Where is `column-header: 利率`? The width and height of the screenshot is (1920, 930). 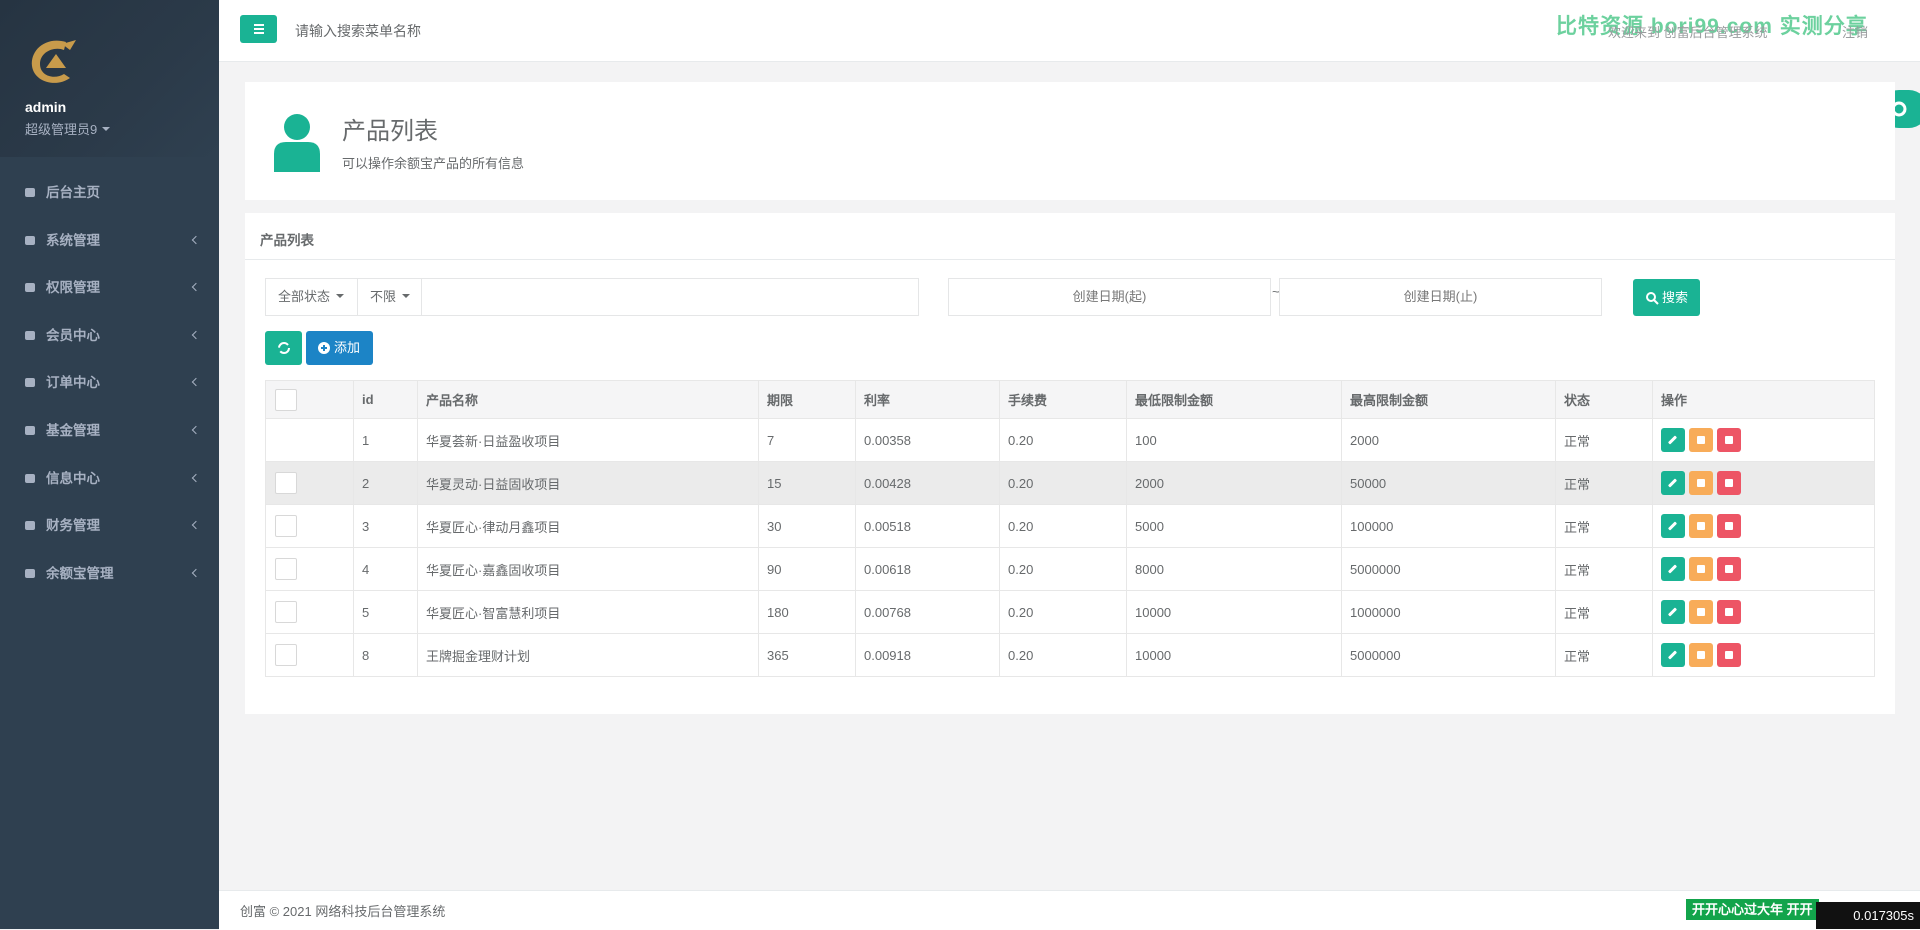 column-header: 利率 is located at coordinates (927, 399).